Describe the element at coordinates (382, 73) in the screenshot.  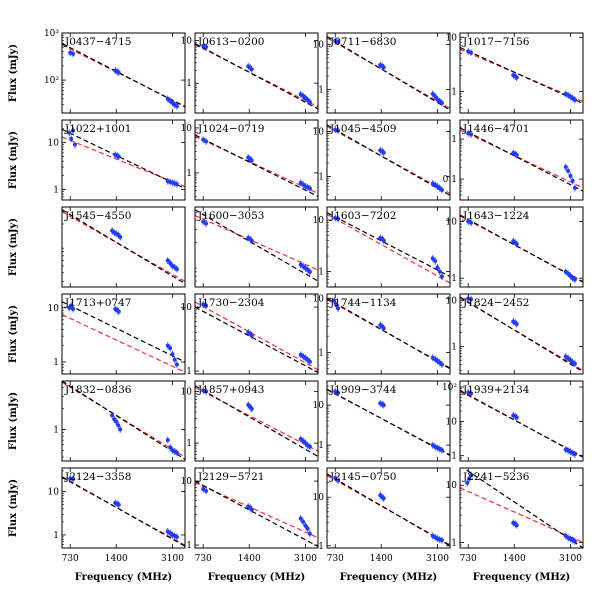
I see `panel-2: 1 10 J0711−6830` at that location.